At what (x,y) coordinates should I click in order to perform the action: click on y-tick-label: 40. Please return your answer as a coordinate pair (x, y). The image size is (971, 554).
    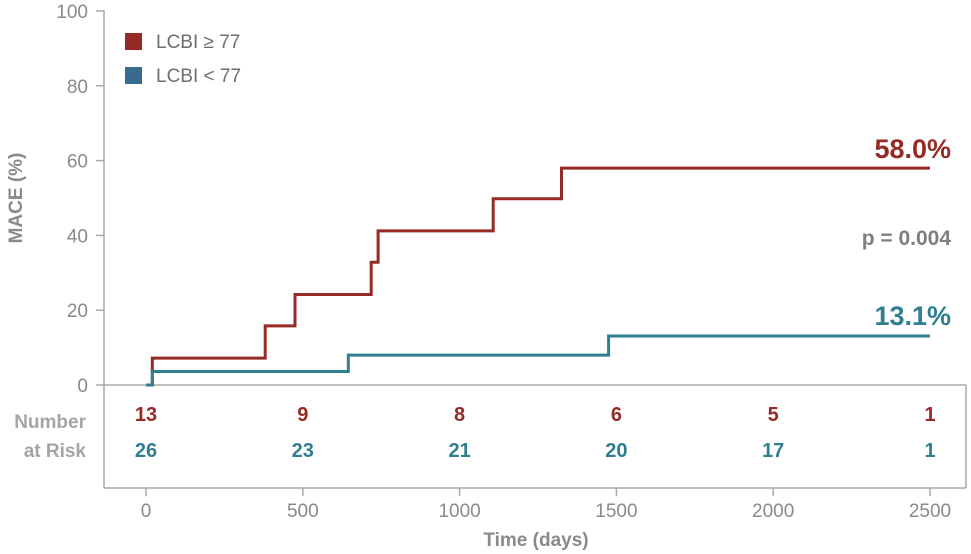
    Looking at the image, I should click on (77, 236).